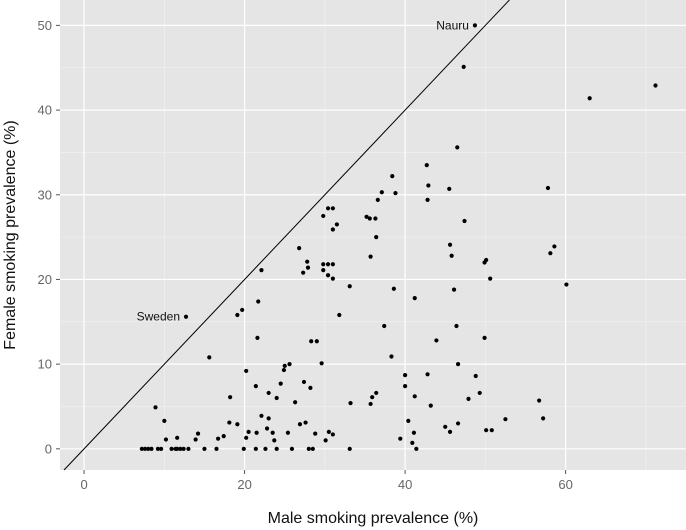 The image size is (686, 530). I want to click on y-tick-label: 40, so click(45, 110).